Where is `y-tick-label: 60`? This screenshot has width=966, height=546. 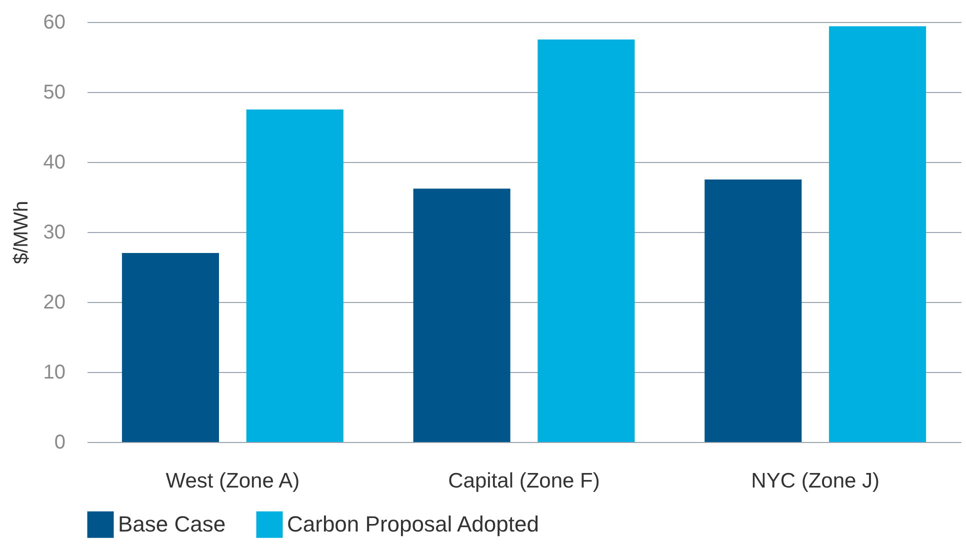 y-tick-label: 60 is located at coordinates (54, 23).